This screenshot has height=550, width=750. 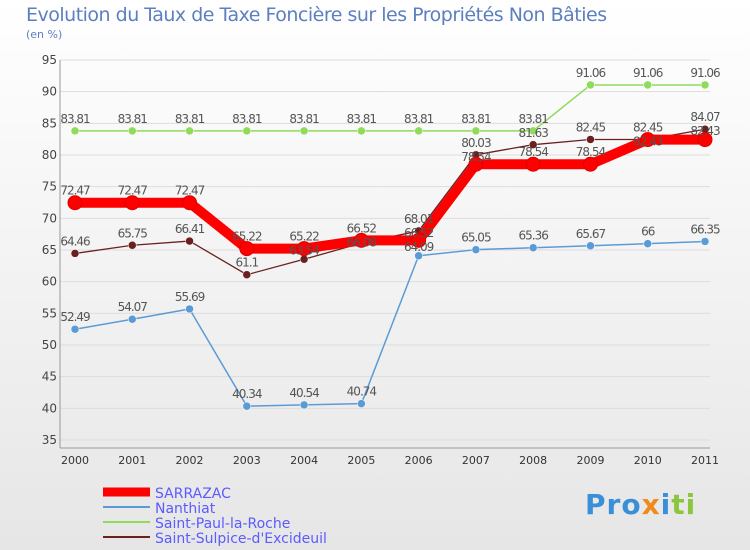 I want to click on data-label: 64.09, so click(x=419, y=247).